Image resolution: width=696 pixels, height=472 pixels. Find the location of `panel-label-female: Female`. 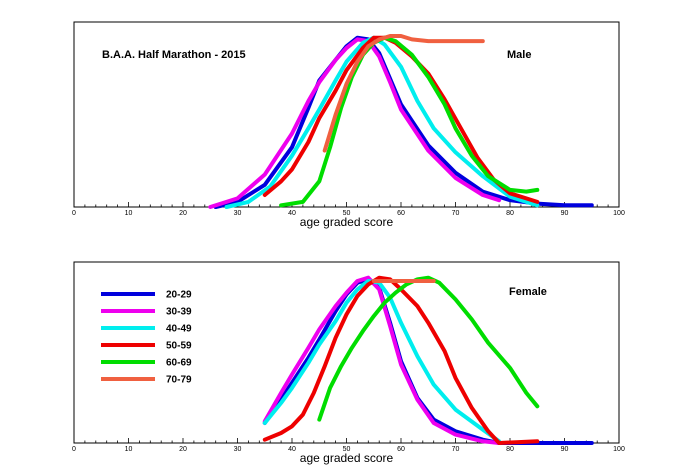

panel-label-female: Female is located at coordinates (528, 292).